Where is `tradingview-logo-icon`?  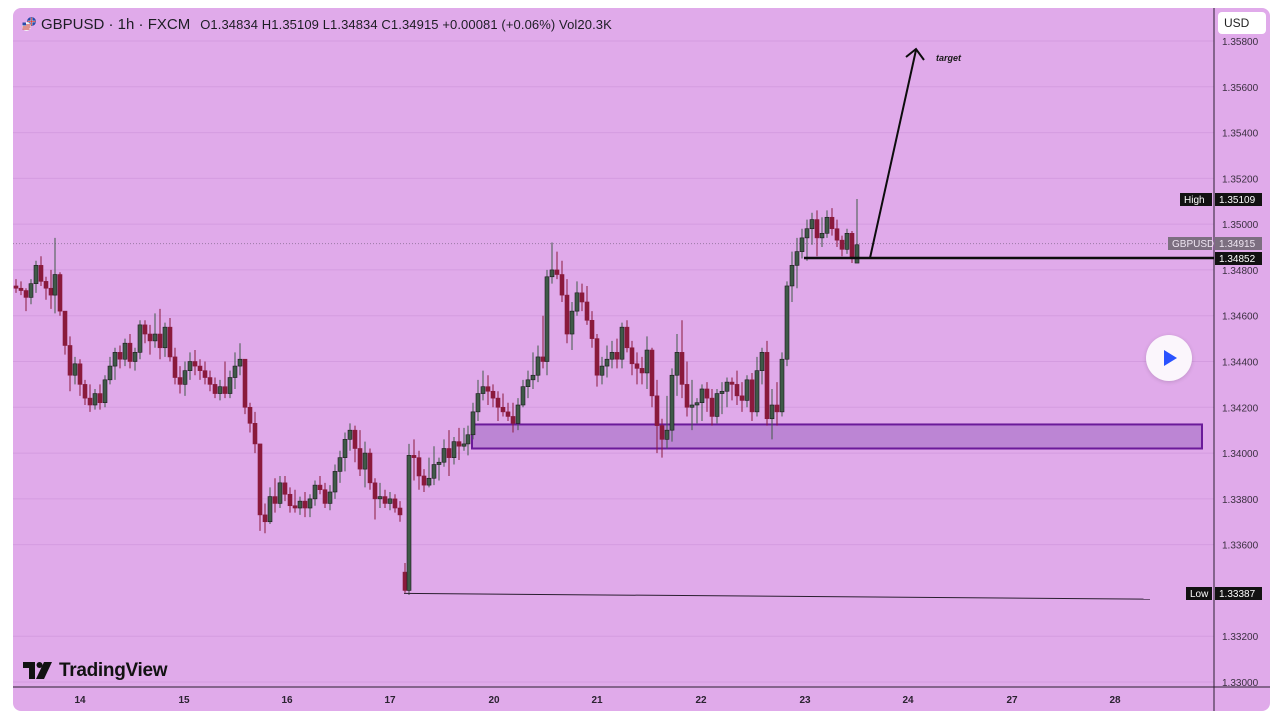 tradingview-logo-icon is located at coordinates (37, 670).